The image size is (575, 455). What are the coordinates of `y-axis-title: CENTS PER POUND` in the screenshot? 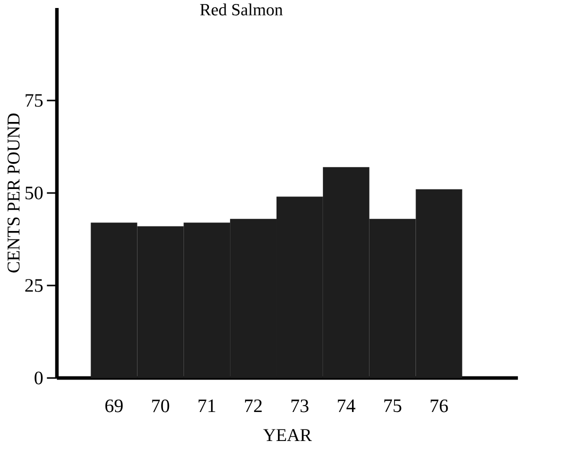 It's located at (14, 193).